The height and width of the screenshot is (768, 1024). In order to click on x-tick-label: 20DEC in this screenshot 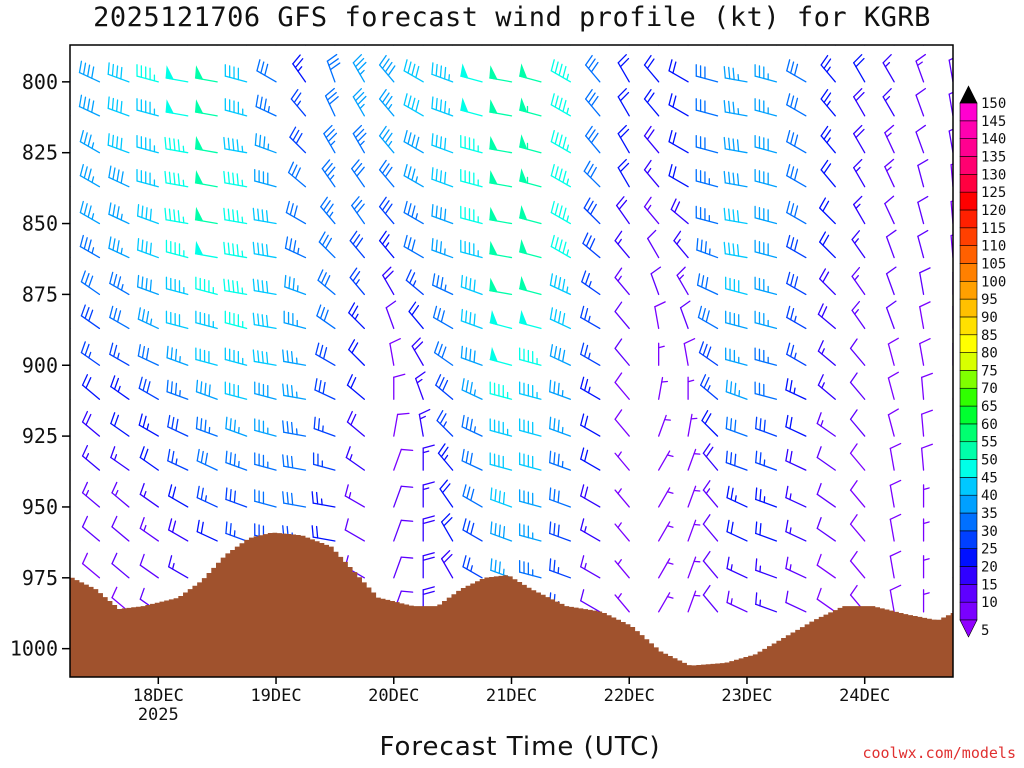, I will do `click(393, 696)`.